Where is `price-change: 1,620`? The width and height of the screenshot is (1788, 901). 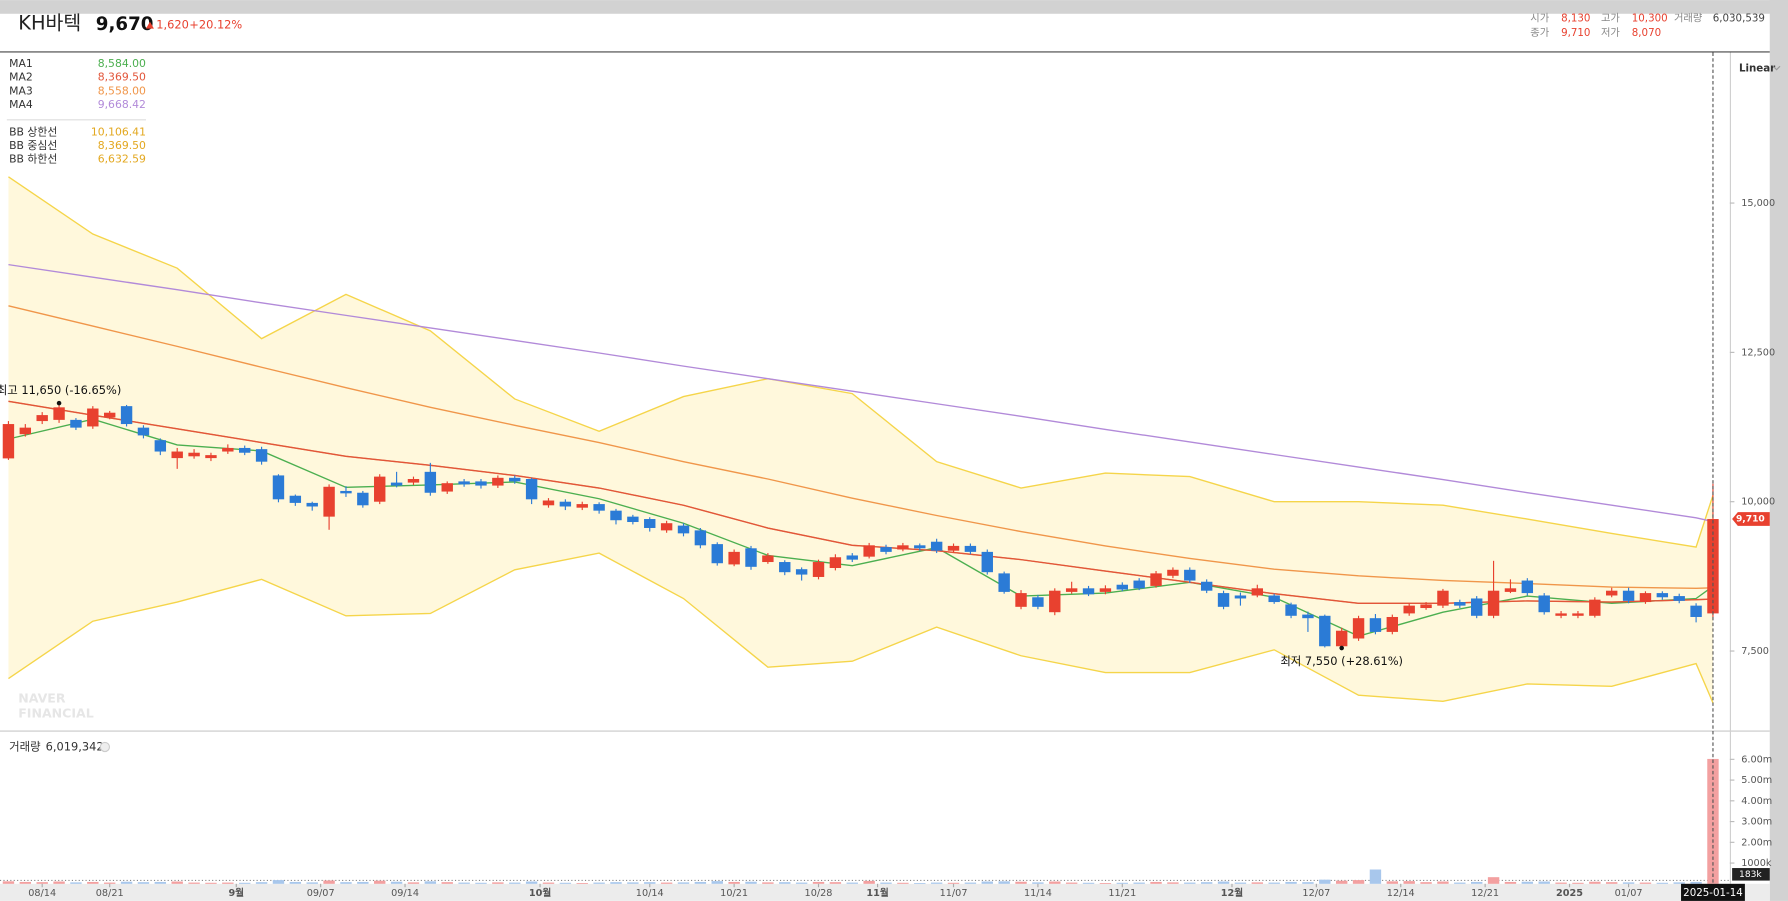
price-change: 1,620 is located at coordinates (172, 25).